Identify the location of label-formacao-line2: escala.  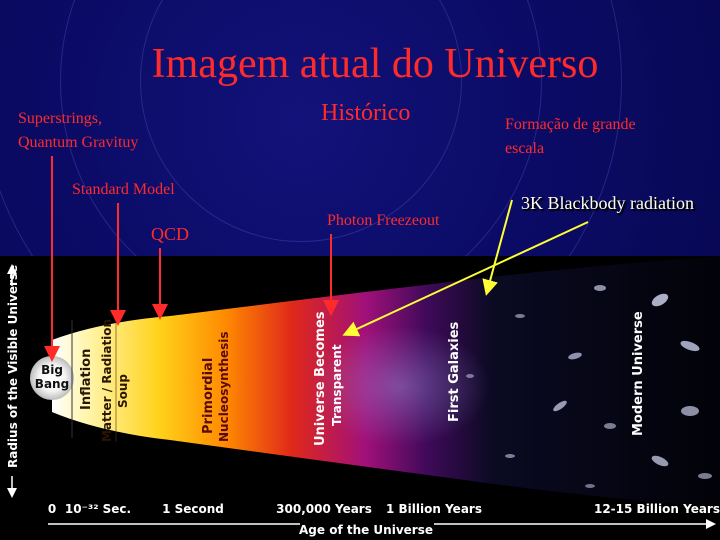
(525, 148).